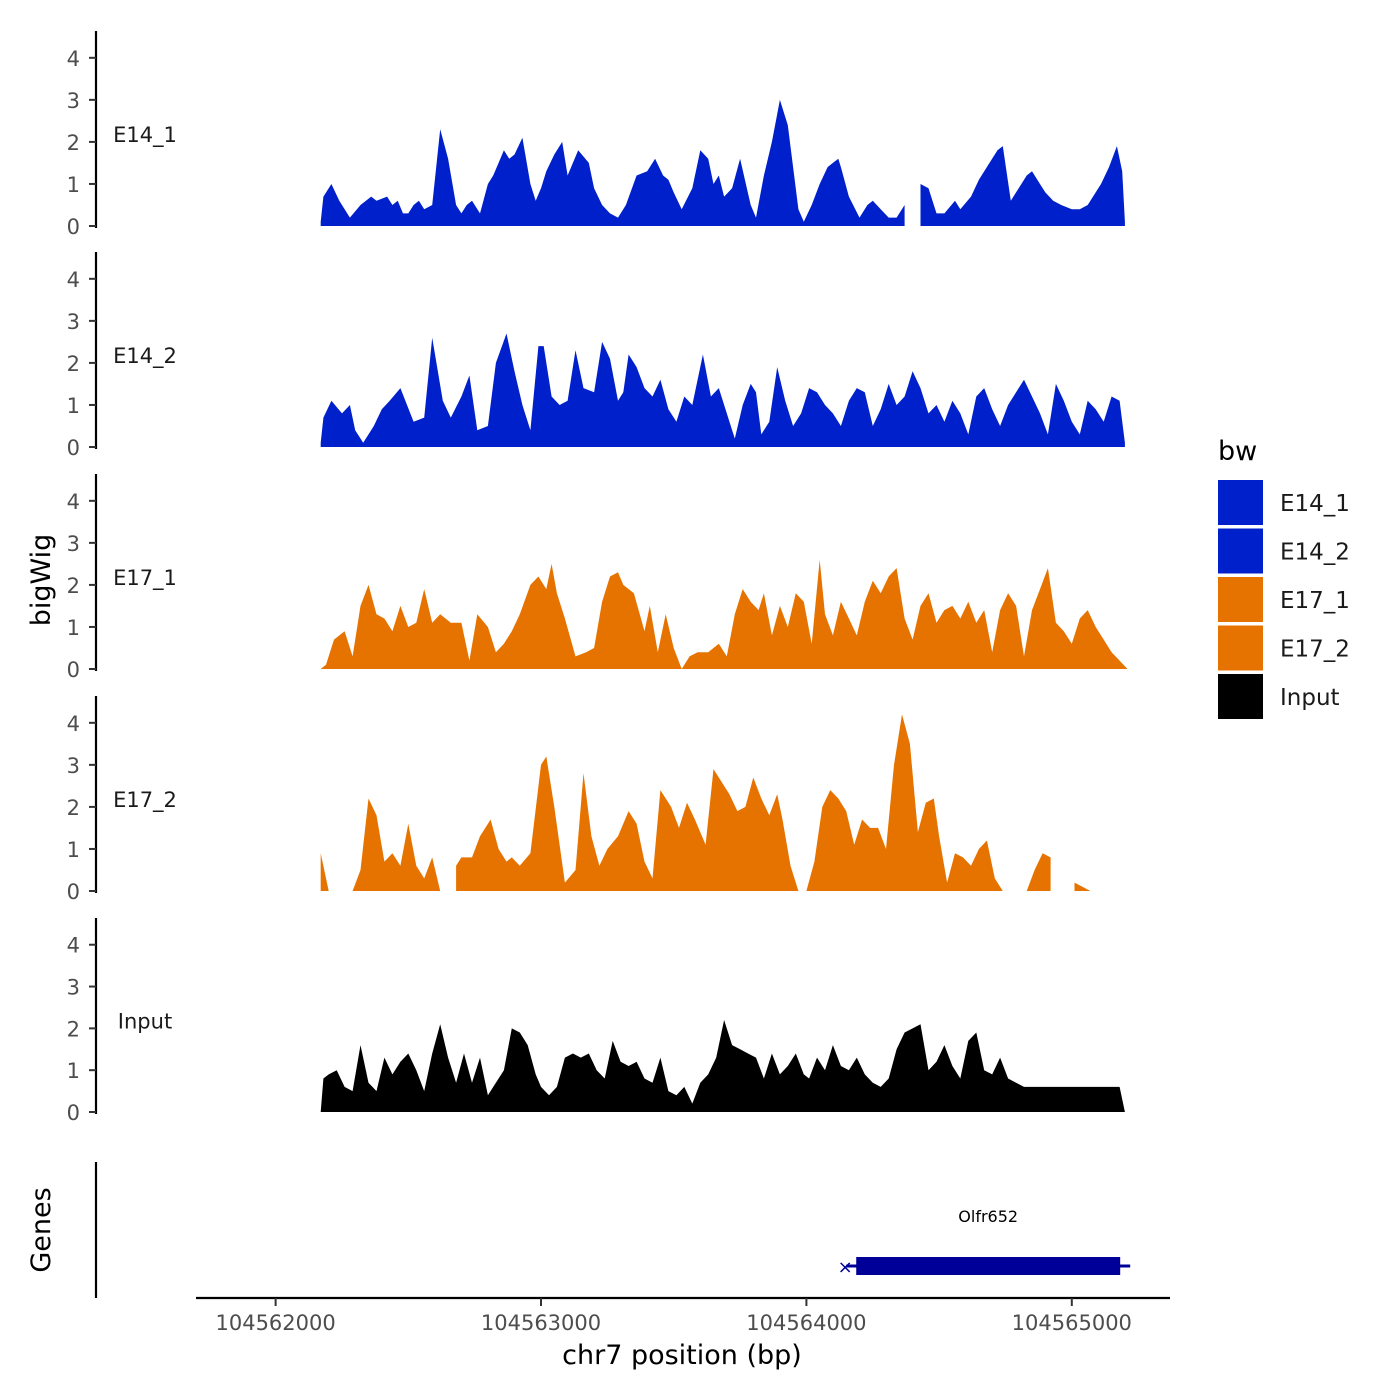 This screenshot has height=1400, width=1400. What do you see at coordinates (988, 1266) in the screenshot?
I see `gene-body` at bounding box center [988, 1266].